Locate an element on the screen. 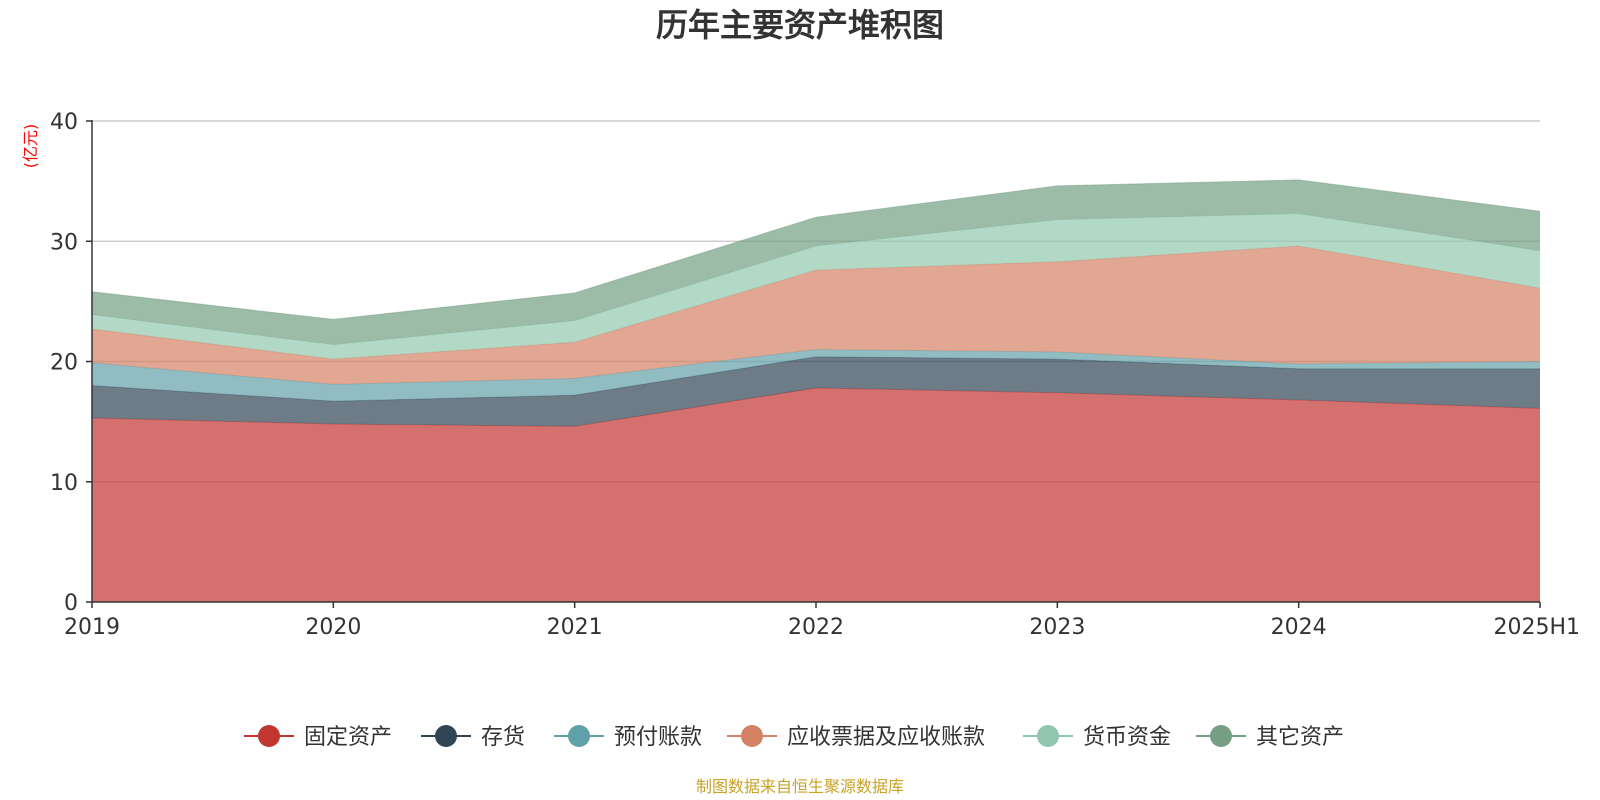 Image resolution: width=1600 pixels, height=800 pixels. x-tick-label: 2022 is located at coordinates (816, 627).